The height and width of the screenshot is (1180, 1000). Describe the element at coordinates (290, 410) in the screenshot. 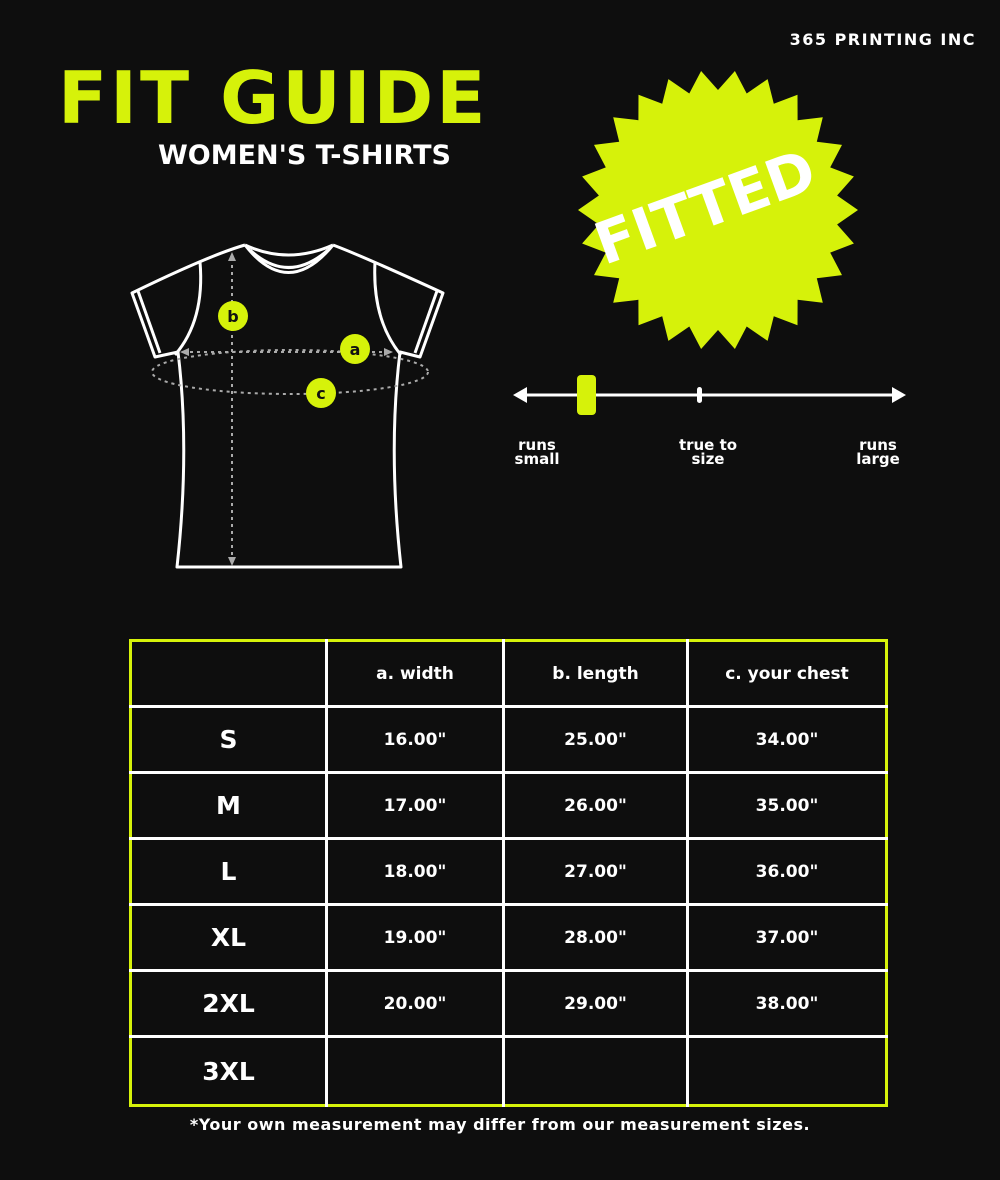

I see `measure-lines` at that location.